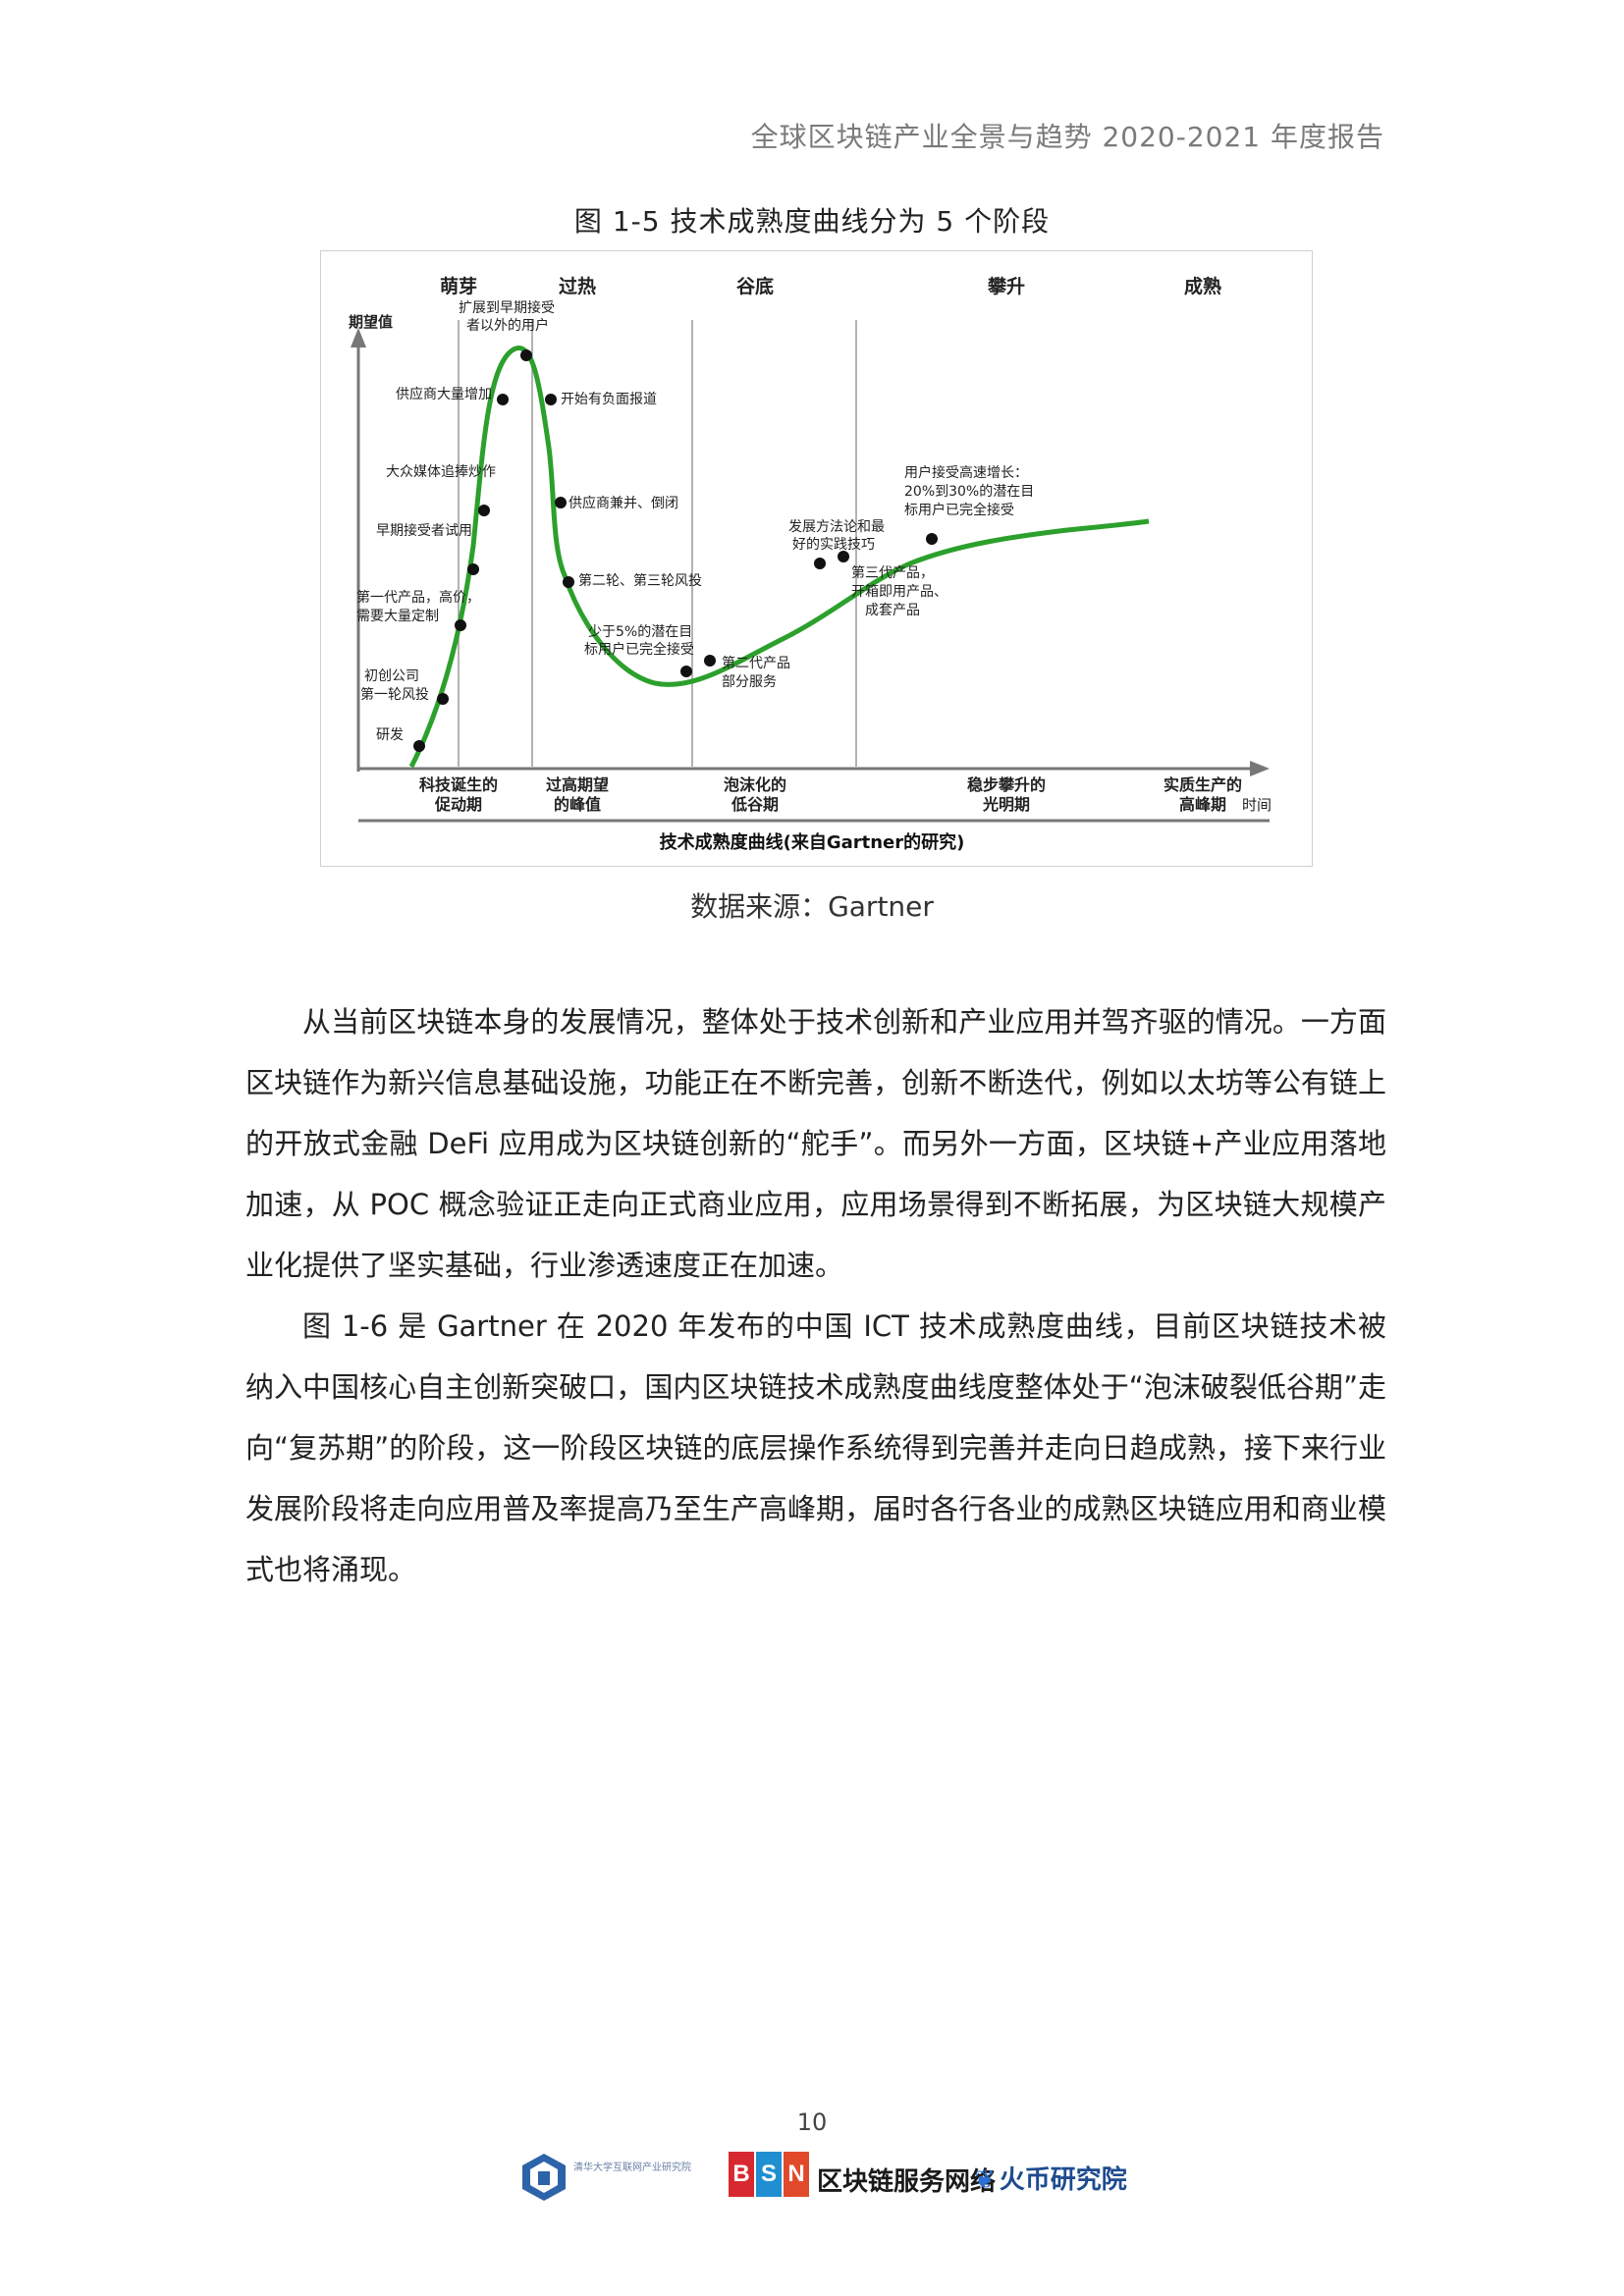 The image size is (1624, 2296). Describe the element at coordinates (985, 2180) in the screenshot. I see `flame-icon: ❦` at that location.